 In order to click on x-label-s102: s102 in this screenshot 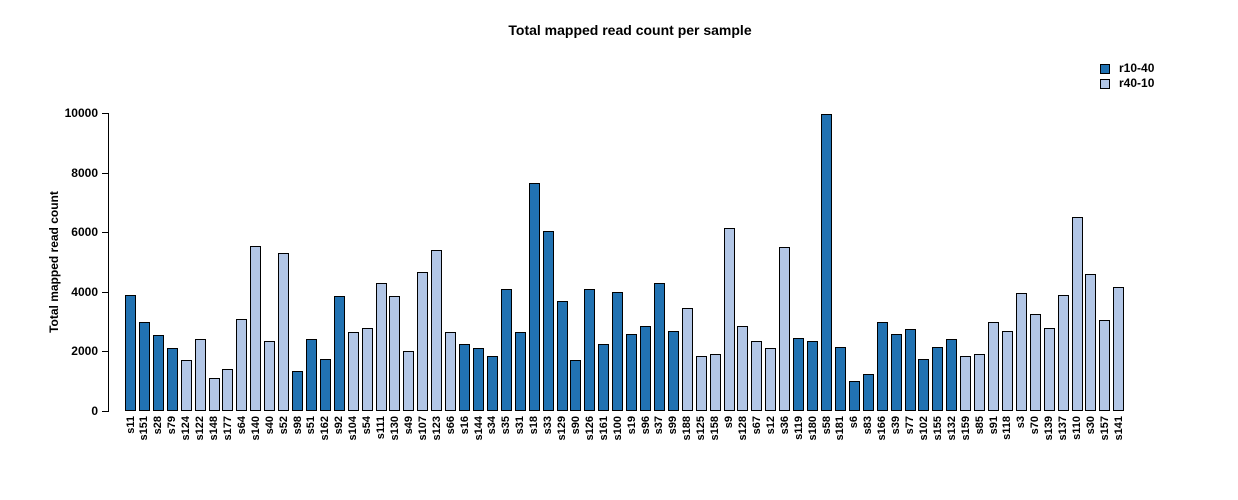, I will do `click(923, 428)`.